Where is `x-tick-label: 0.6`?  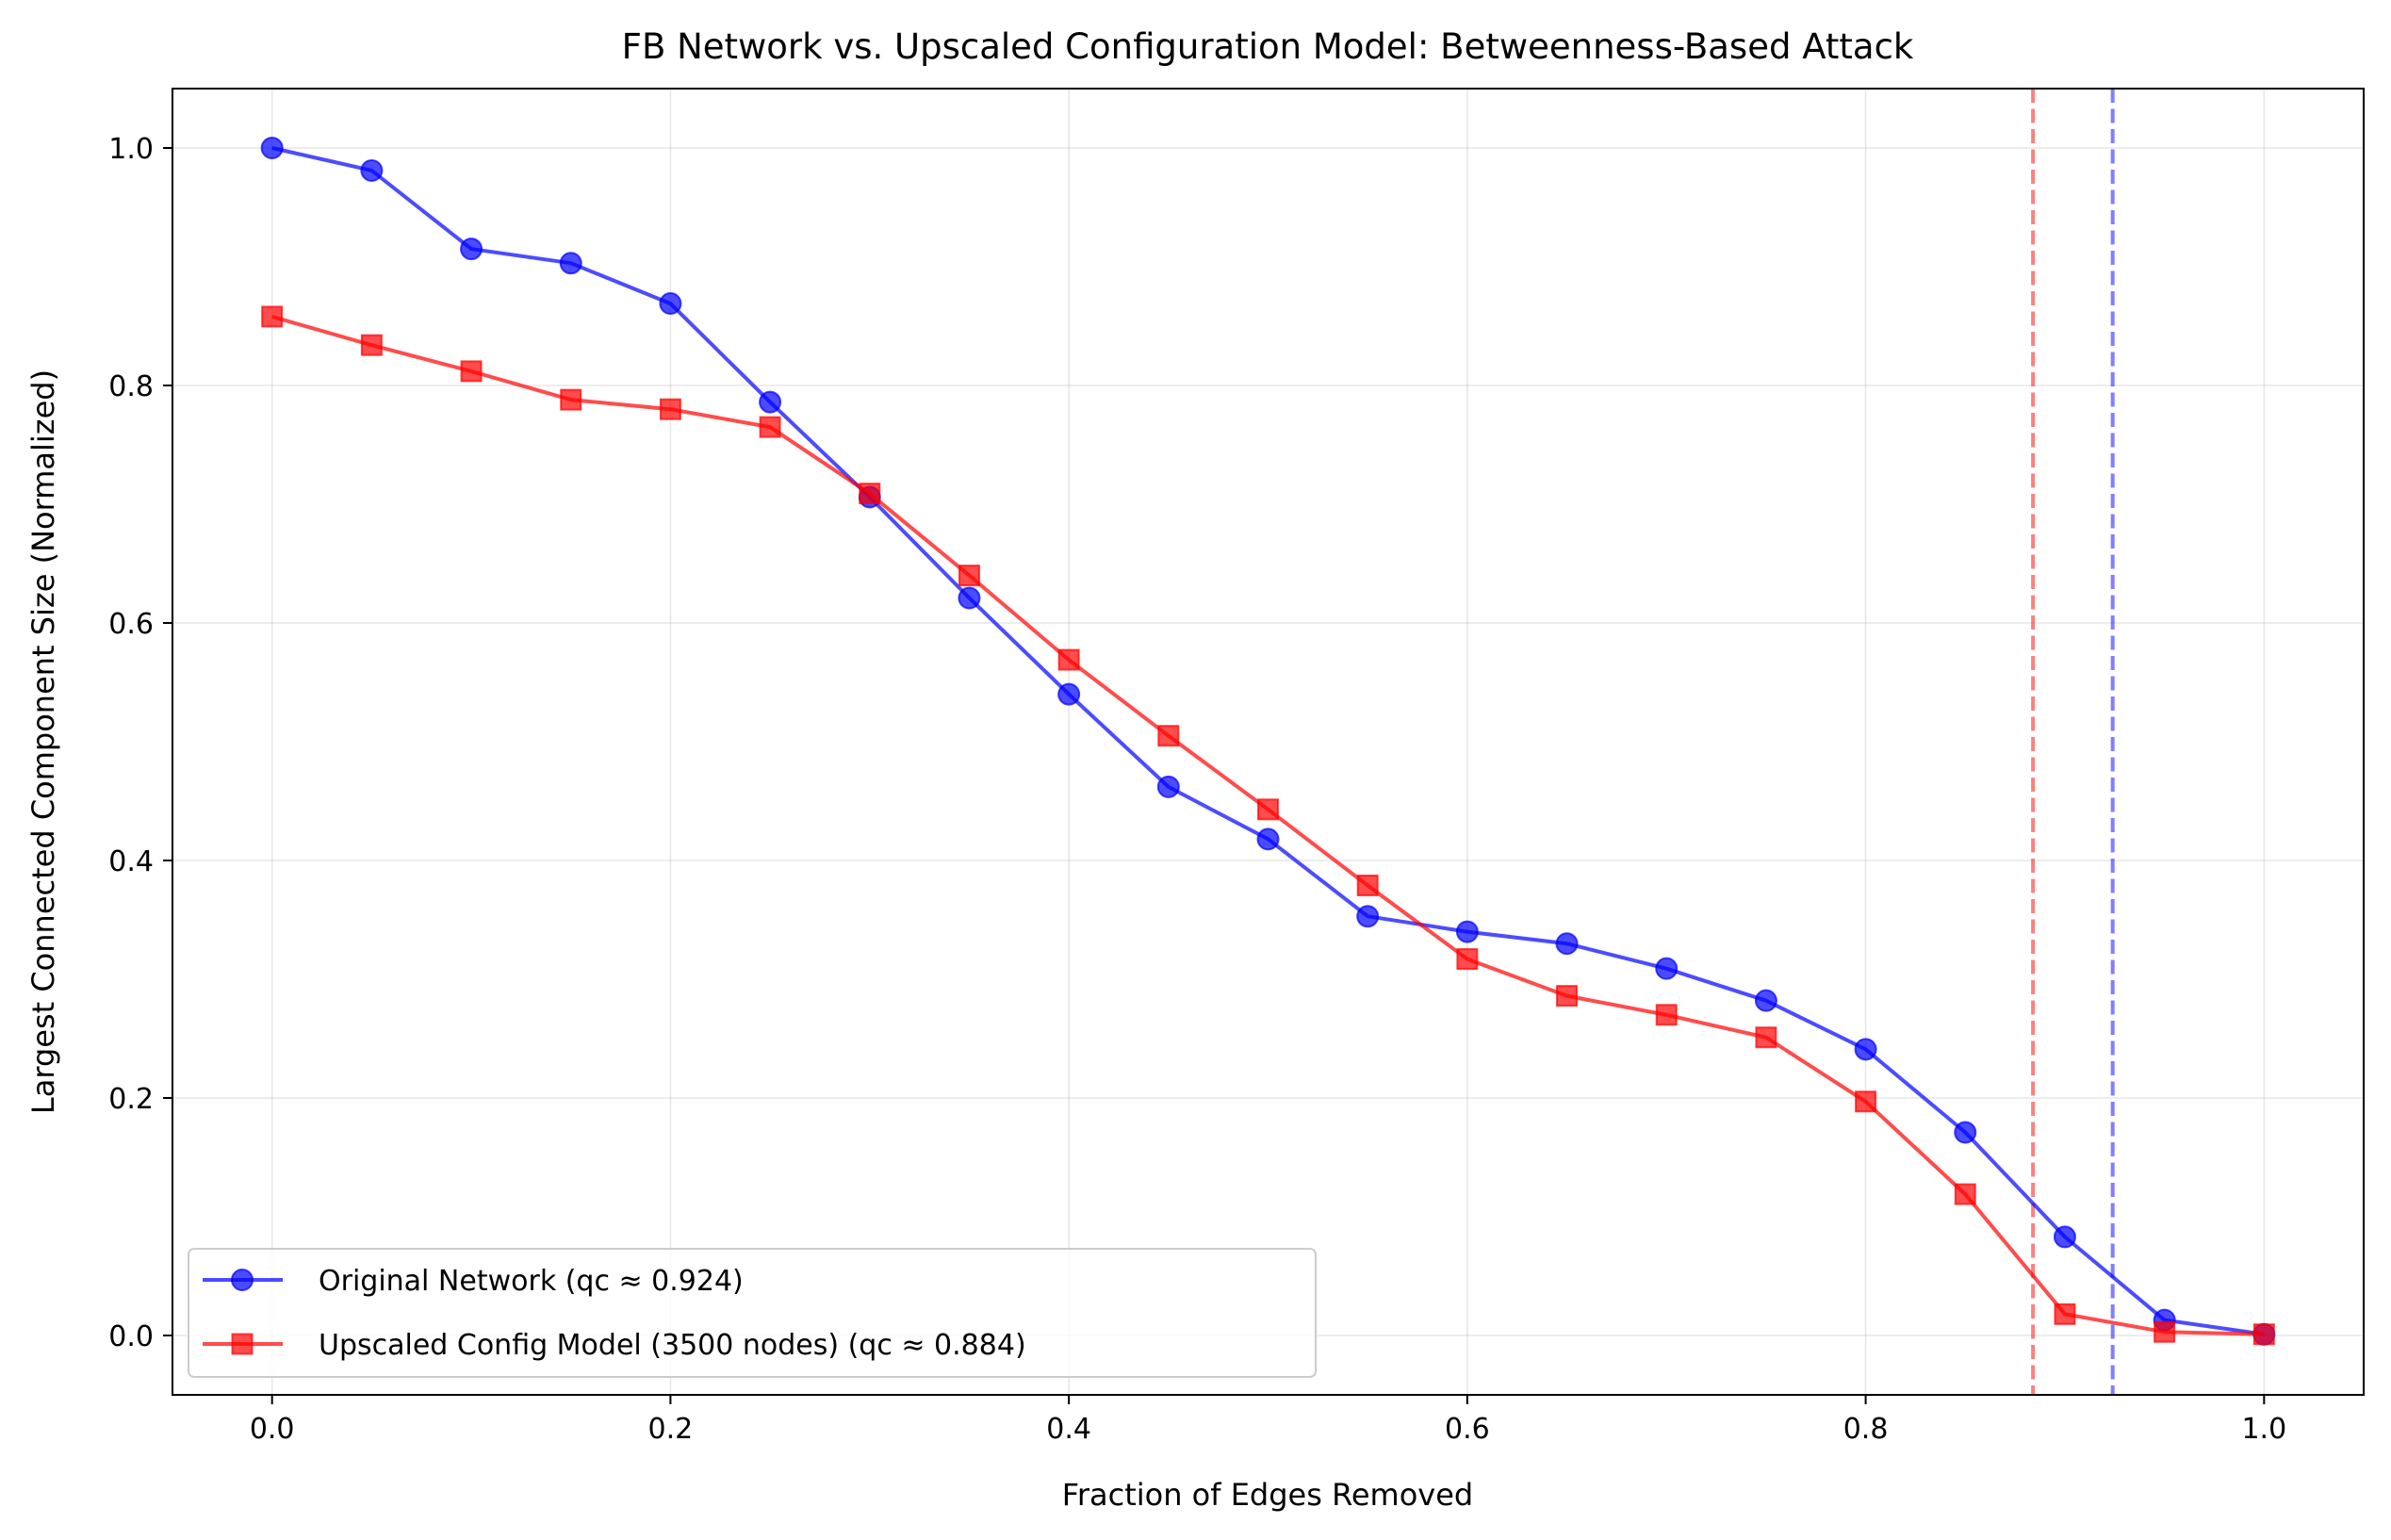
x-tick-label: 0.6 is located at coordinates (1467, 1429).